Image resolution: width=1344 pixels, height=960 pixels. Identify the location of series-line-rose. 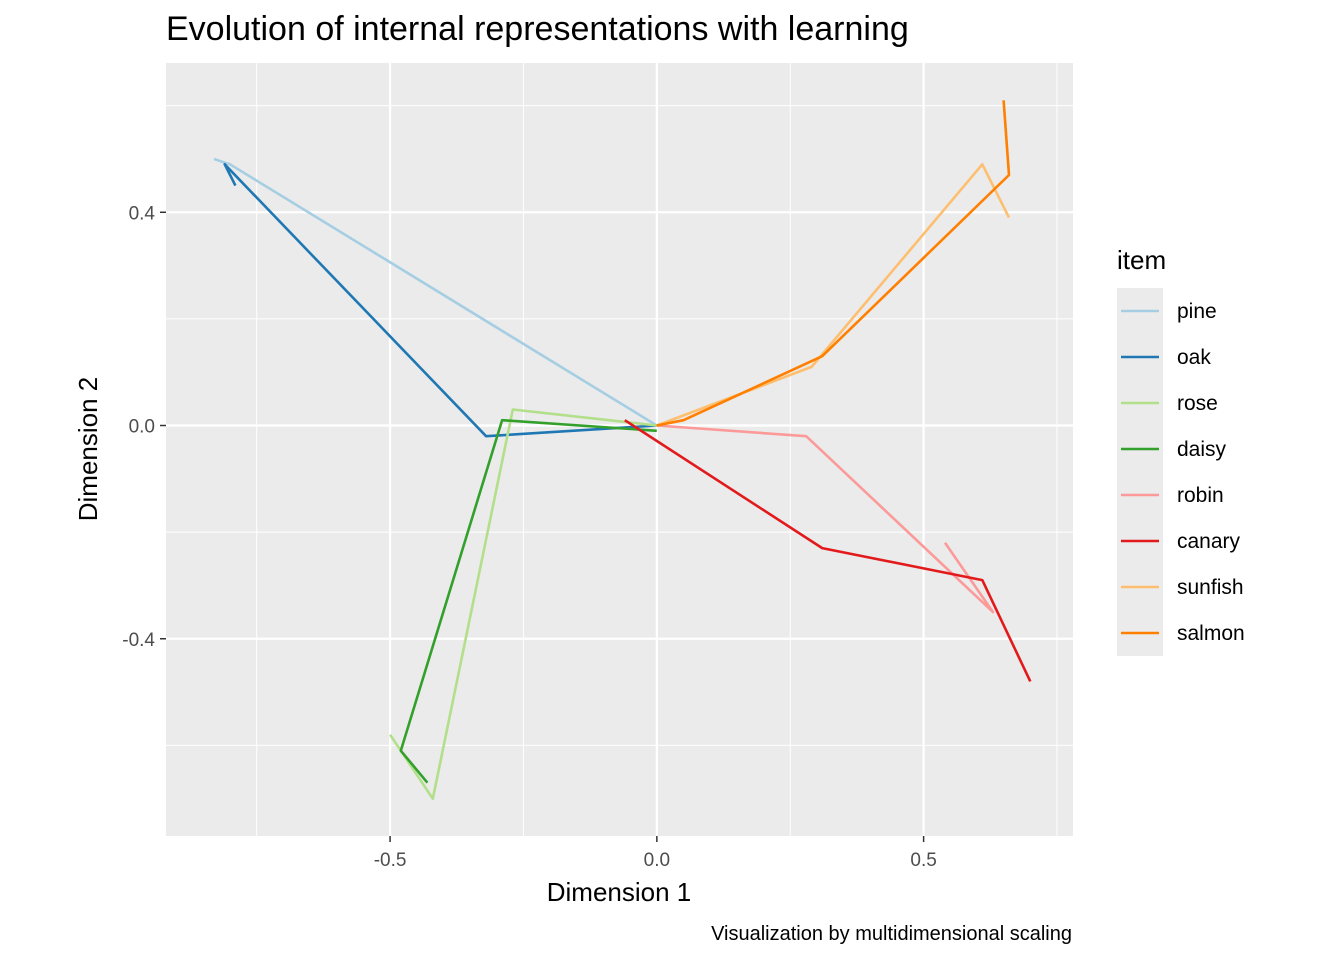
(523, 604).